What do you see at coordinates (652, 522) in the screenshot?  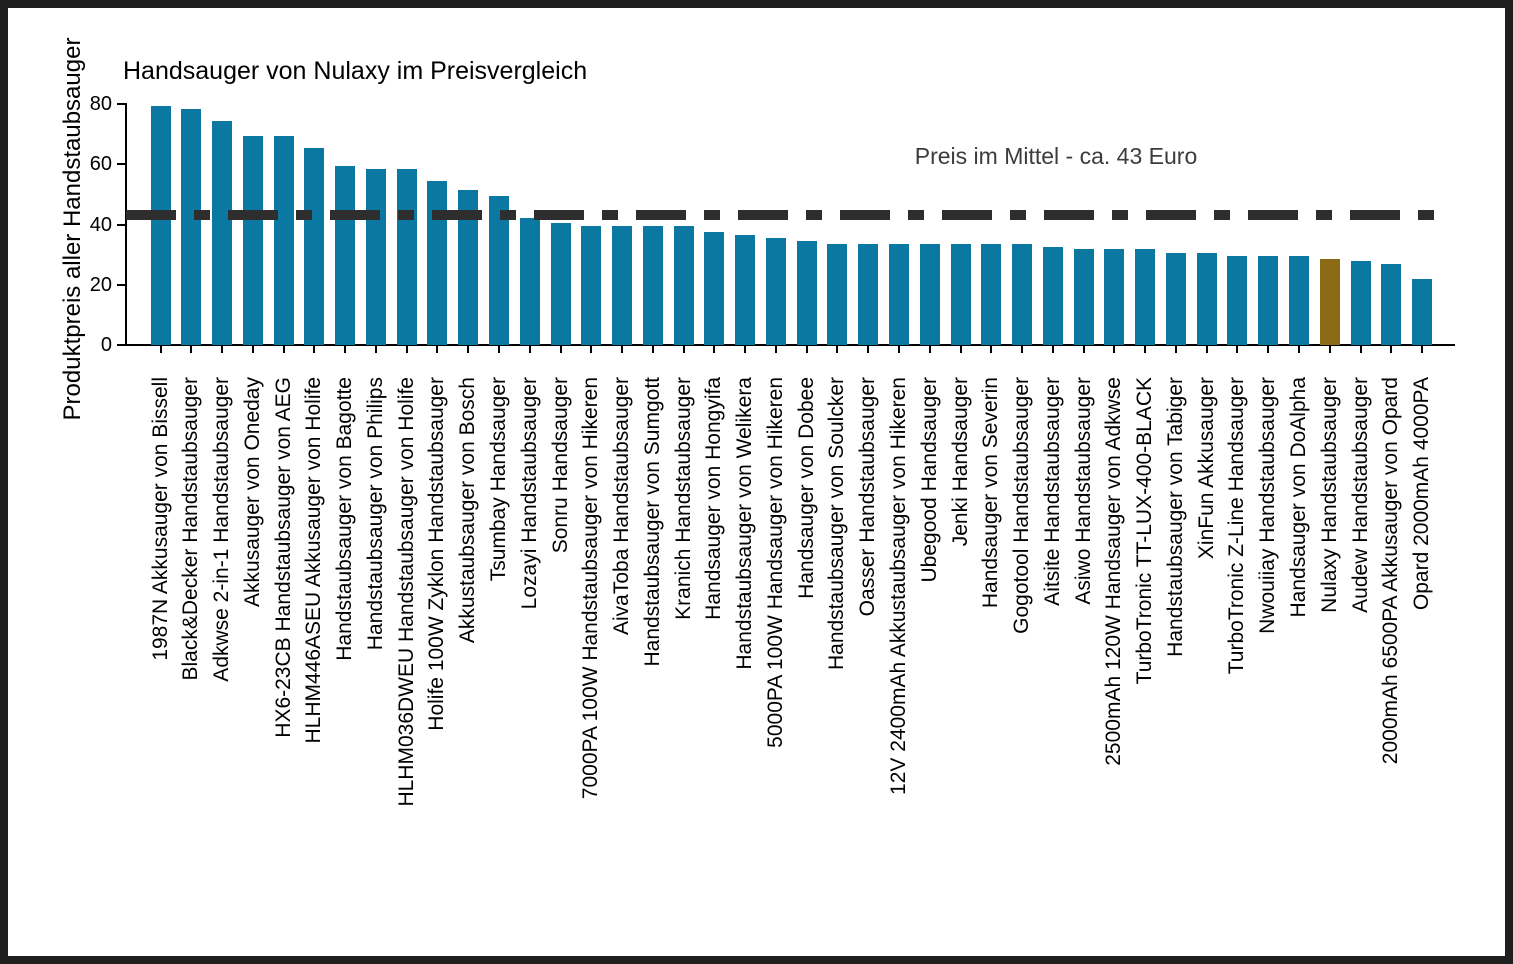 I see `x-category-label: Handstaubsauger von Sumgott` at bounding box center [652, 522].